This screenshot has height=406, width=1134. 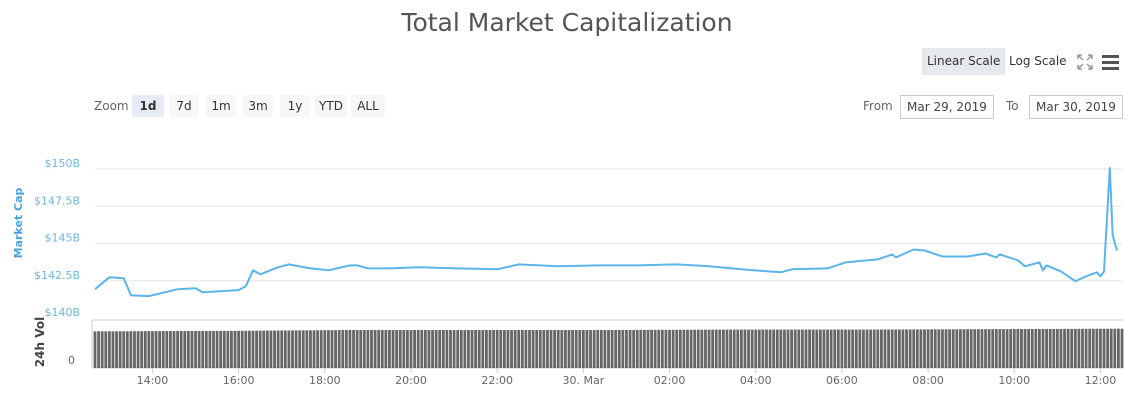 What do you see at coordinates (1111, 62) in the screenshot?
I see `hamburger-menu-icon` at bounding box center [1111, 62].